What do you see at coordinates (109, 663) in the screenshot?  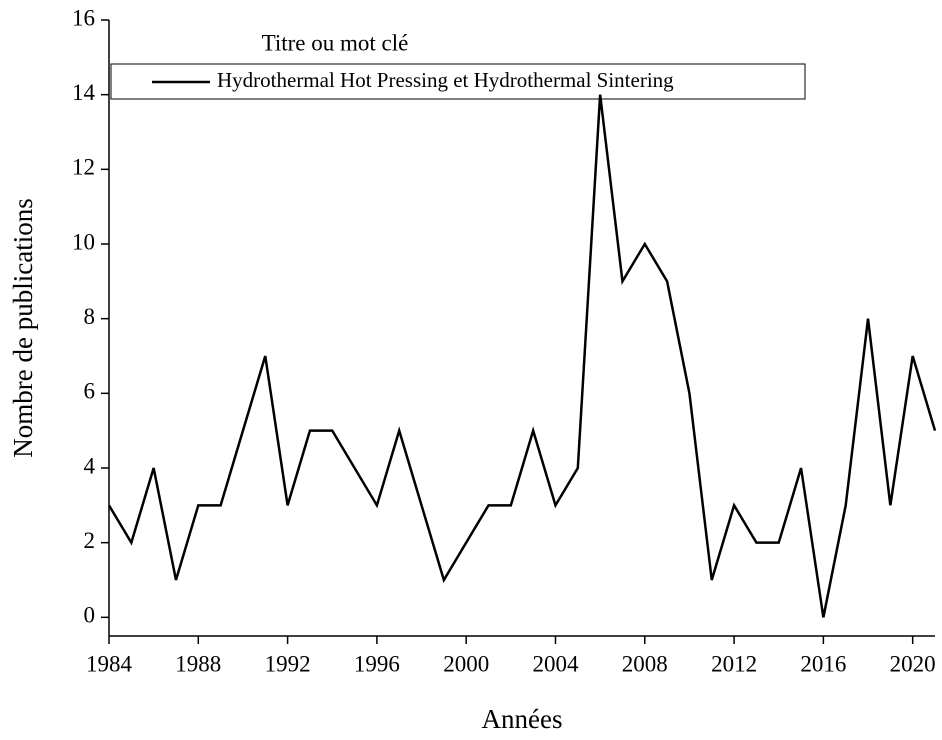 I see `x-tick-label: 1984` at bounding box center [109, 663].